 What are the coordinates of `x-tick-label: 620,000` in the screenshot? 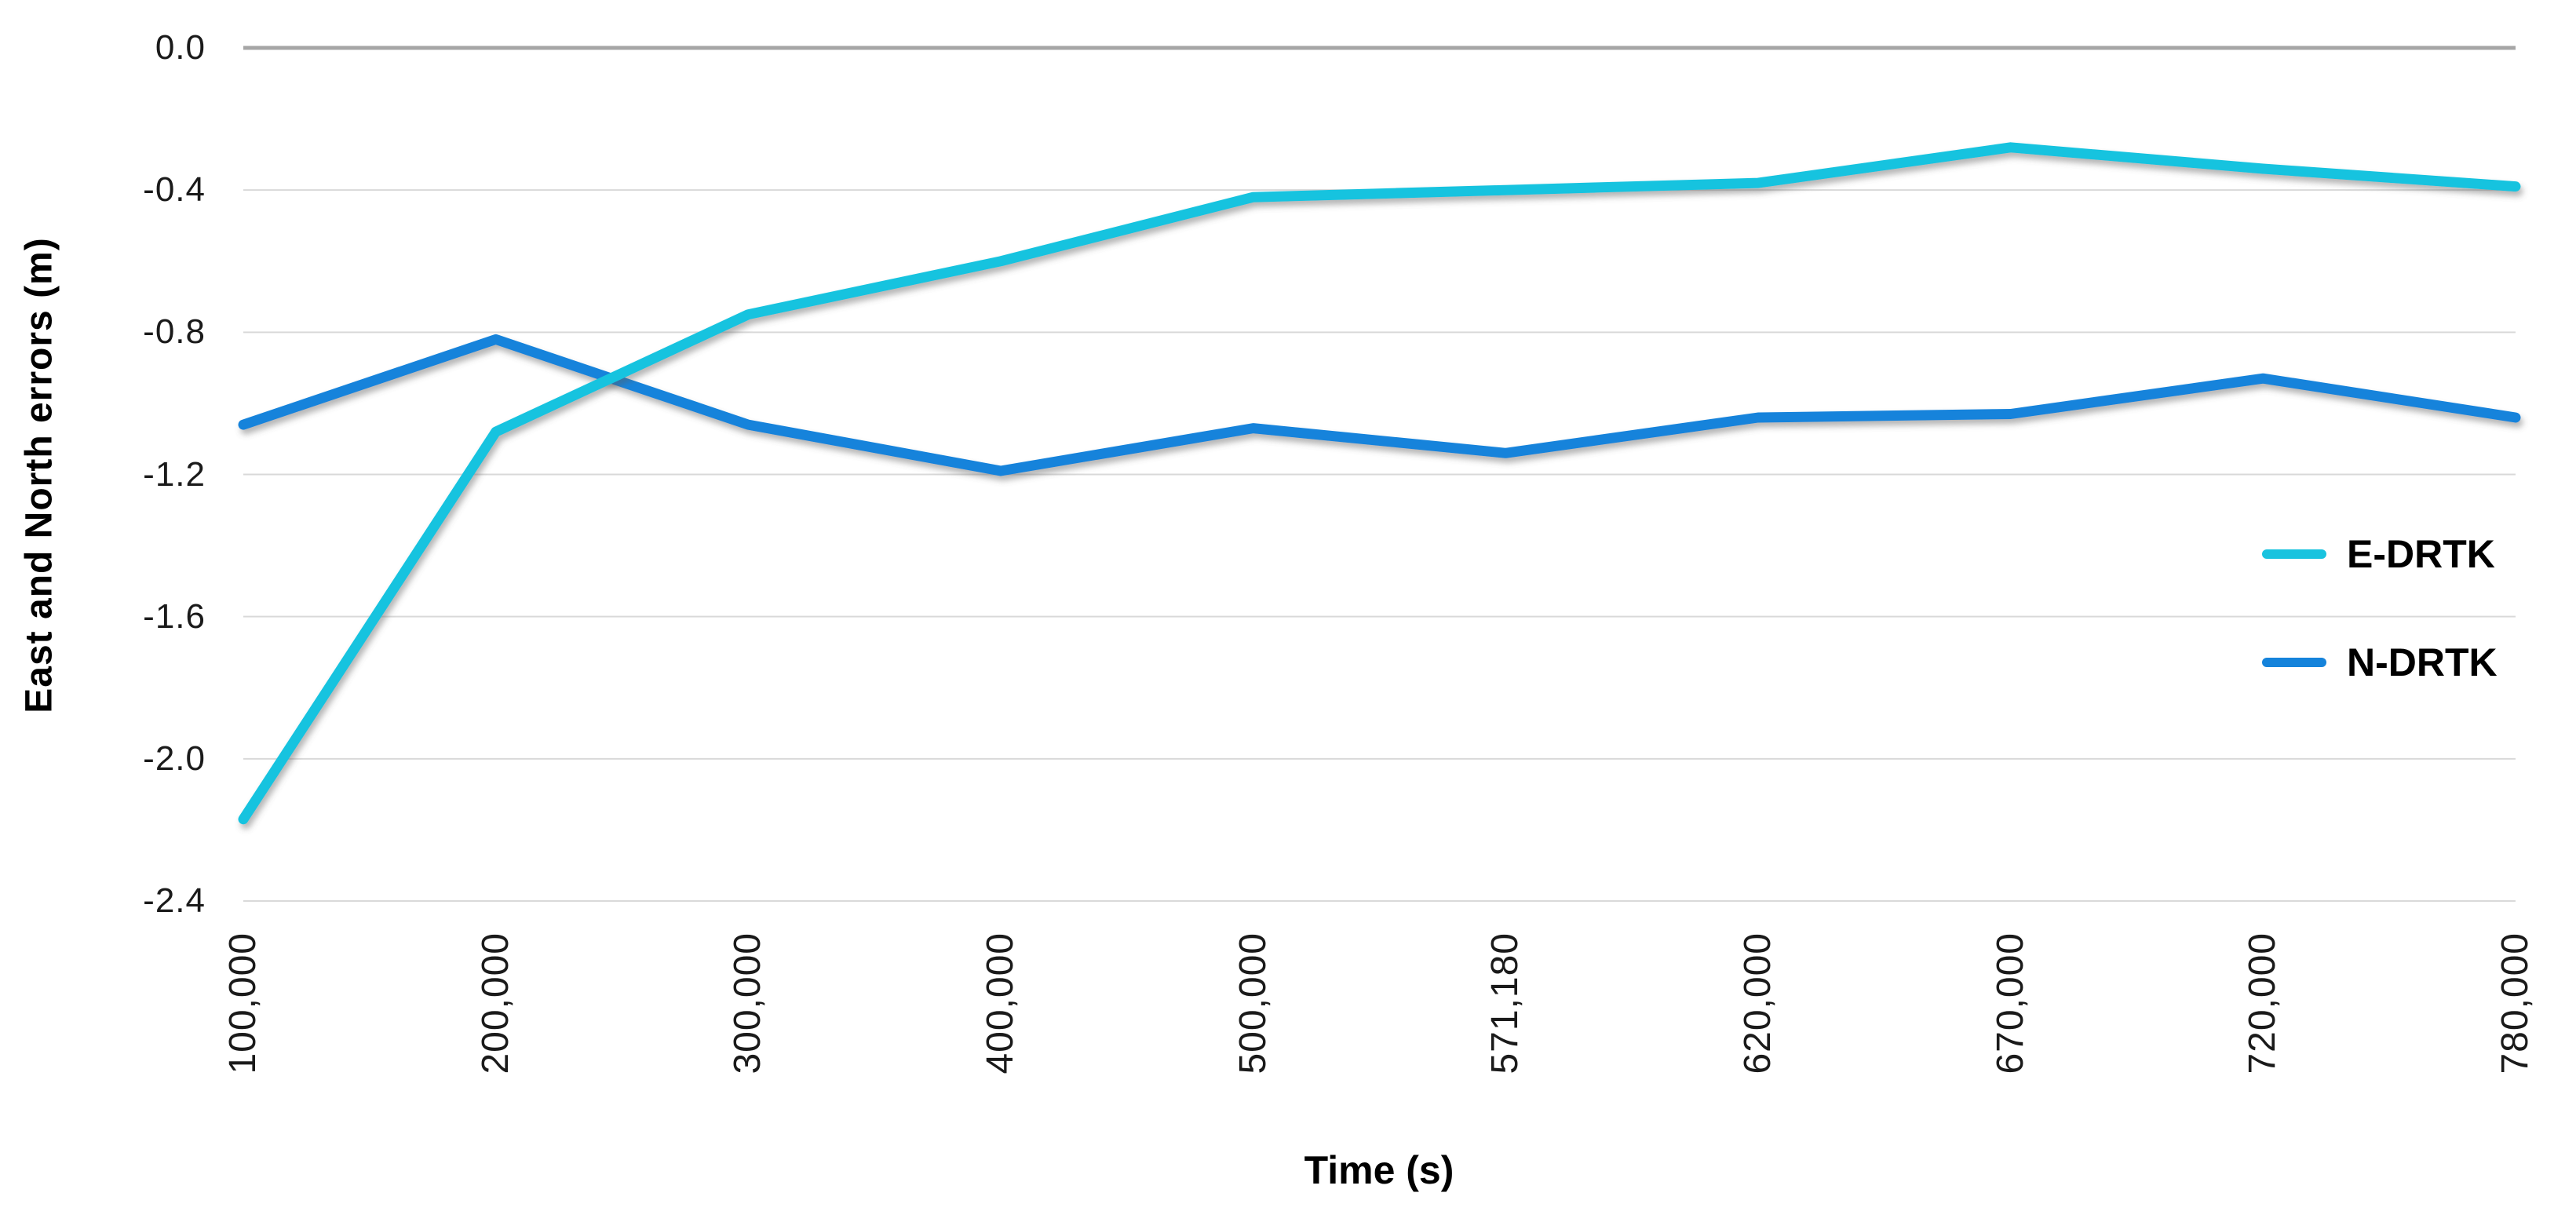 It's located at (1758, 1003).